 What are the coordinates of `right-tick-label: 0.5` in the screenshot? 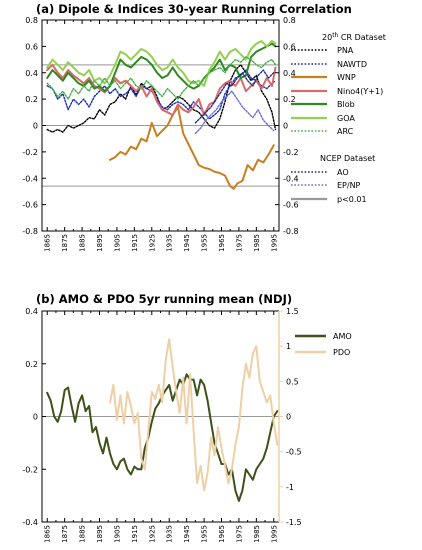 It's located at (292, 381).